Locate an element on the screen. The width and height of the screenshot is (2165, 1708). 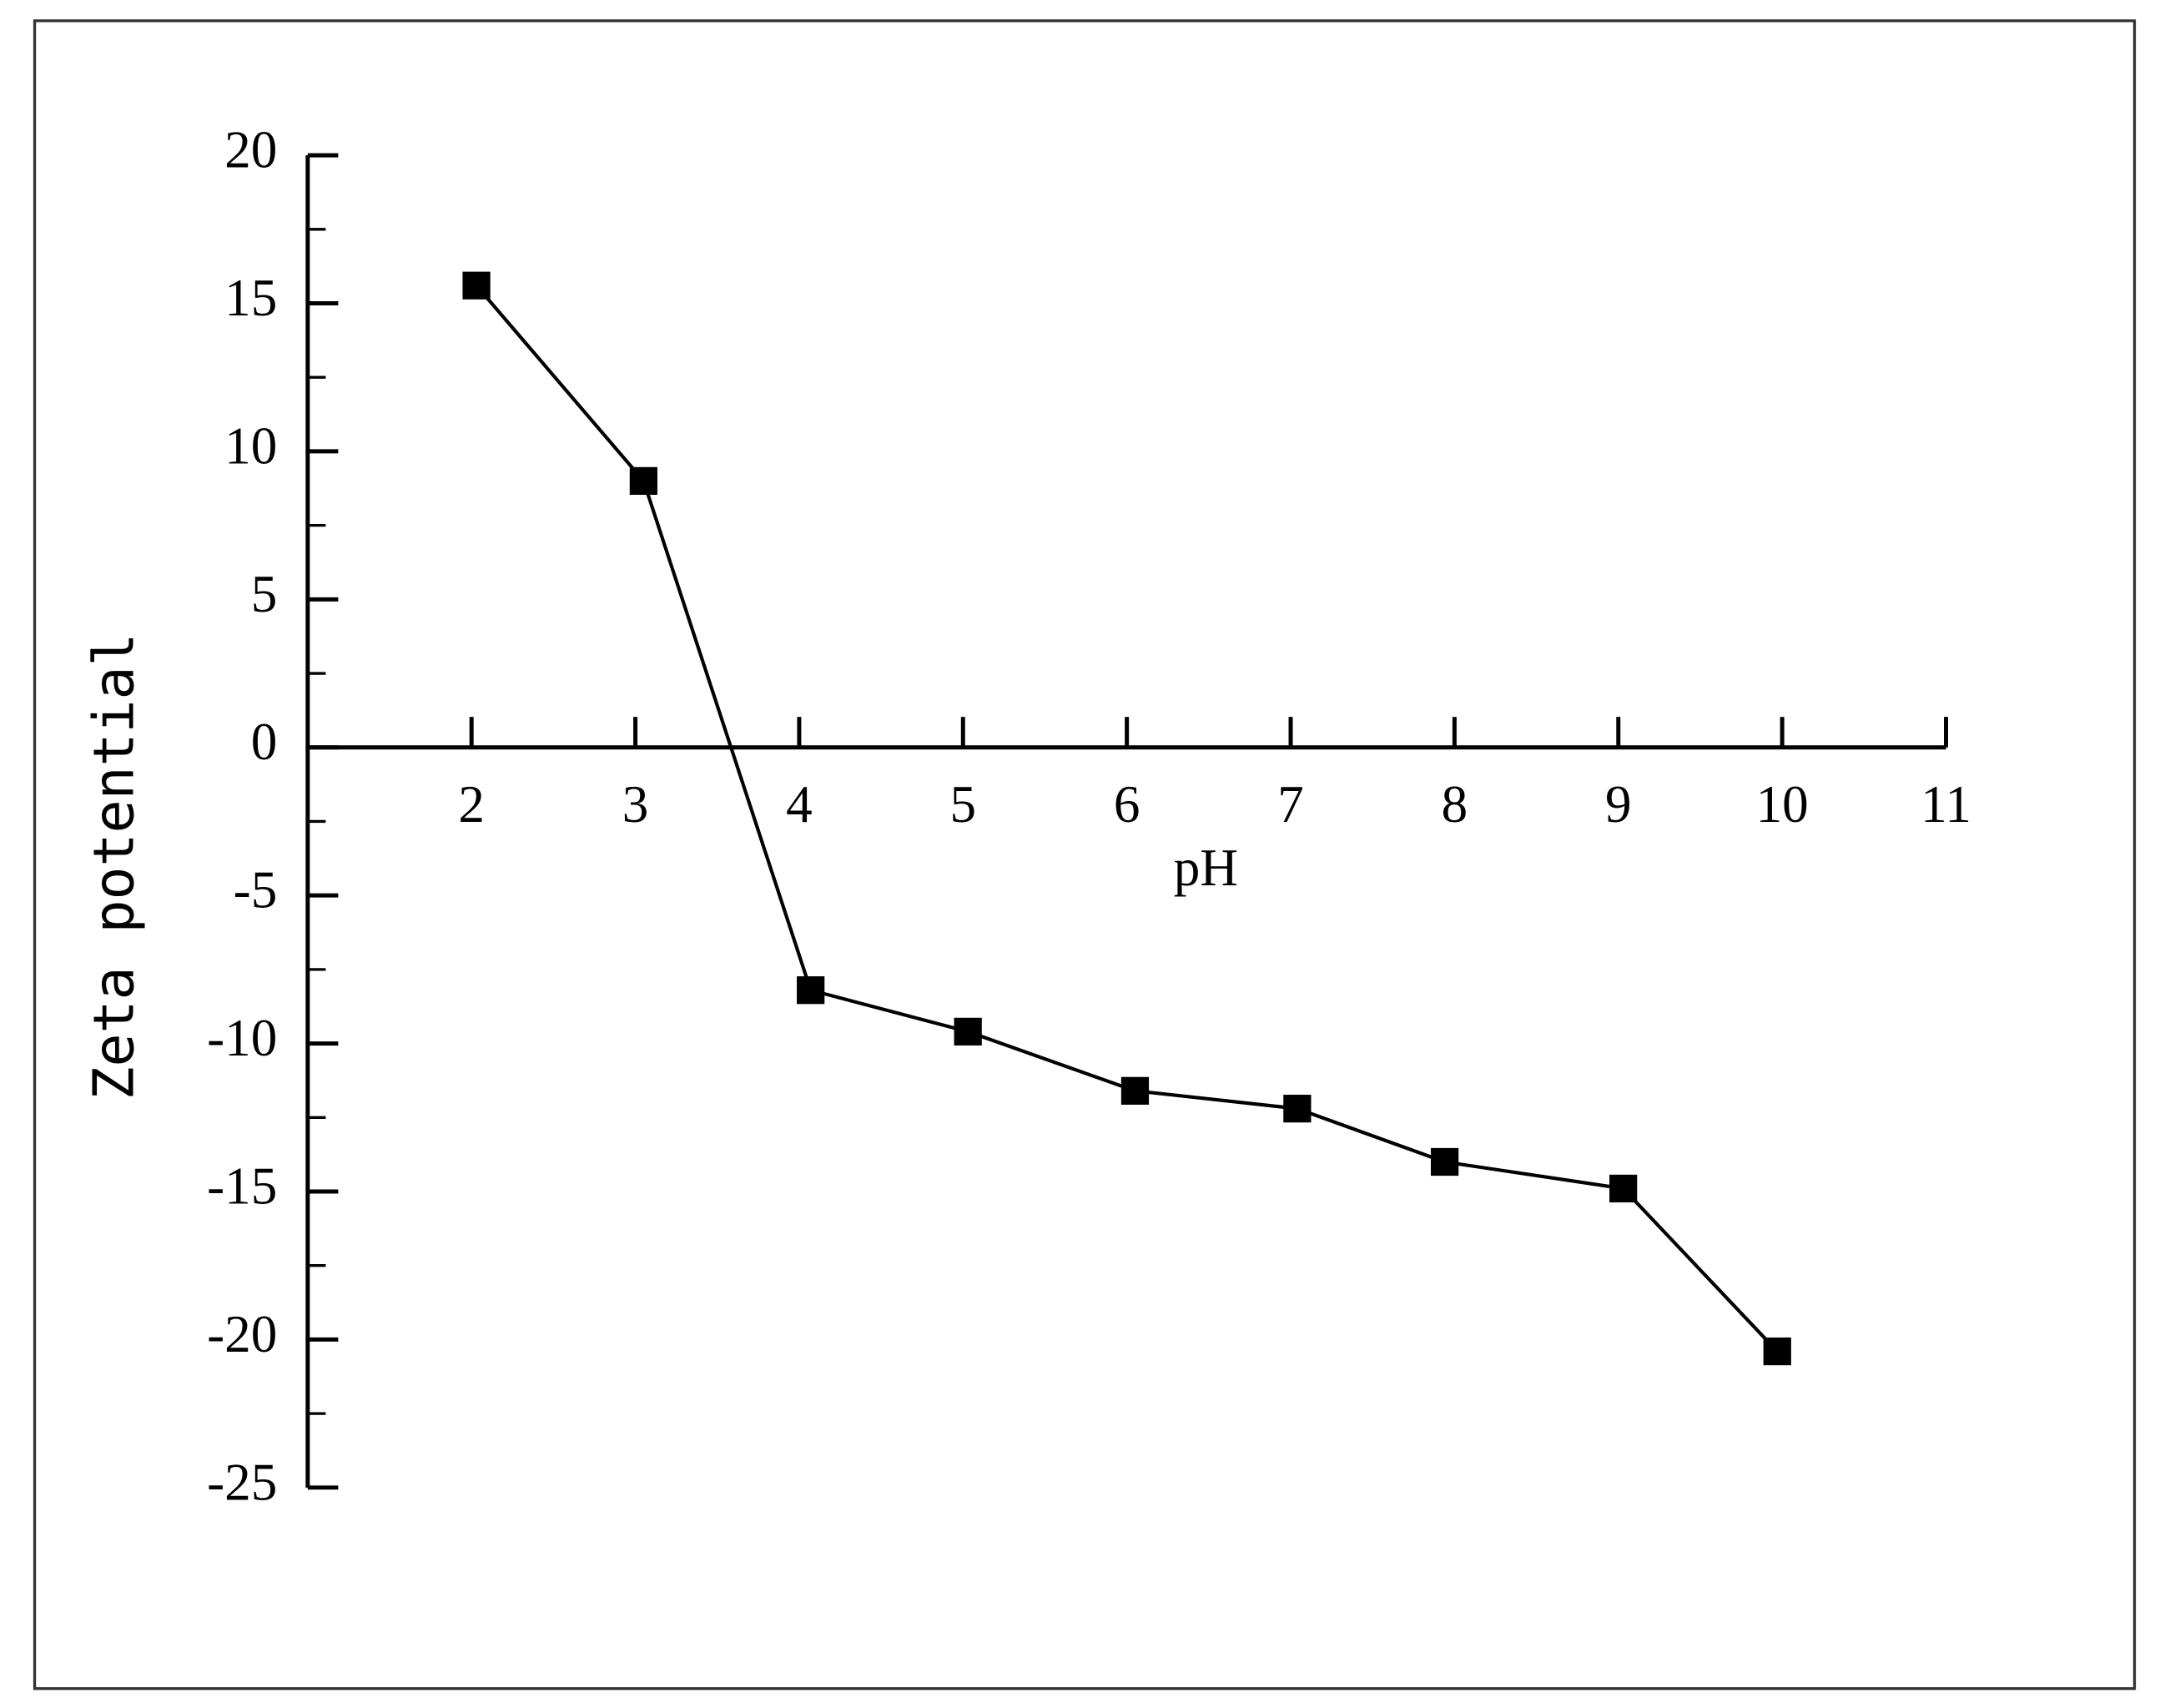
y-tick-label: 20 is located at coordinates (251, 150).